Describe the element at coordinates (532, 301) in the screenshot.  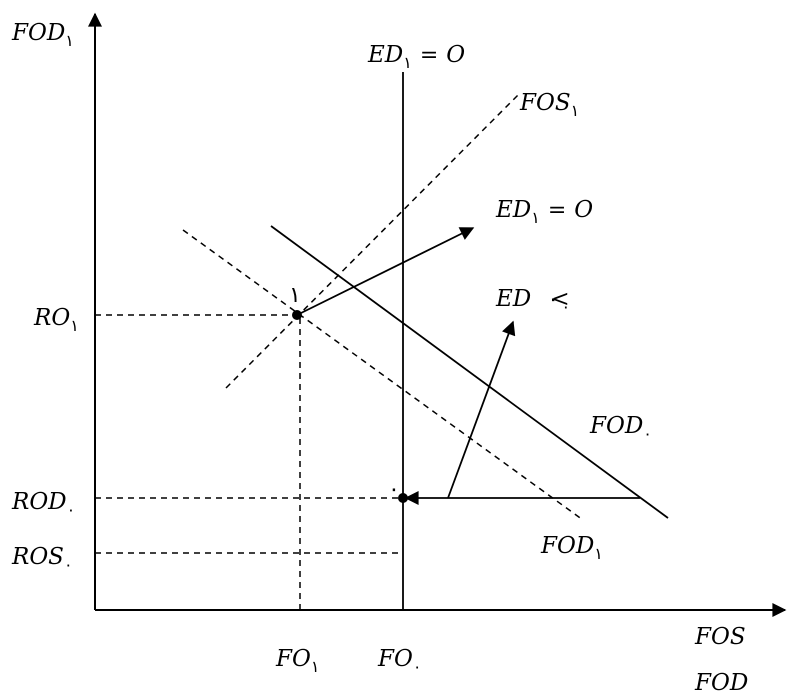
I see `ed0-label: ED ٠>٠` at that location.